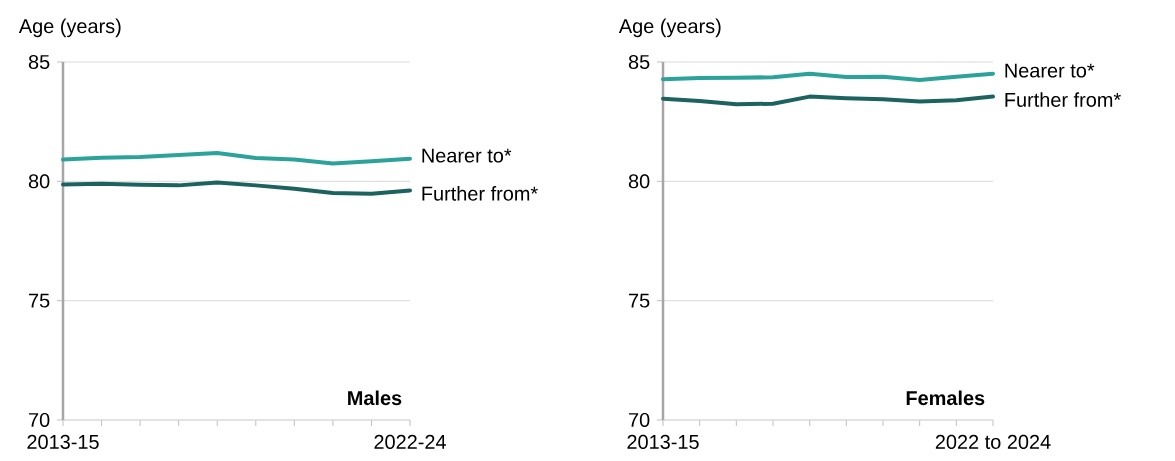 This screenshot has width=1175, height=461. What do you see at coordinates (945, 398) in the screenshot?
I see `annotation: Females` at bounding box center [945, 398].